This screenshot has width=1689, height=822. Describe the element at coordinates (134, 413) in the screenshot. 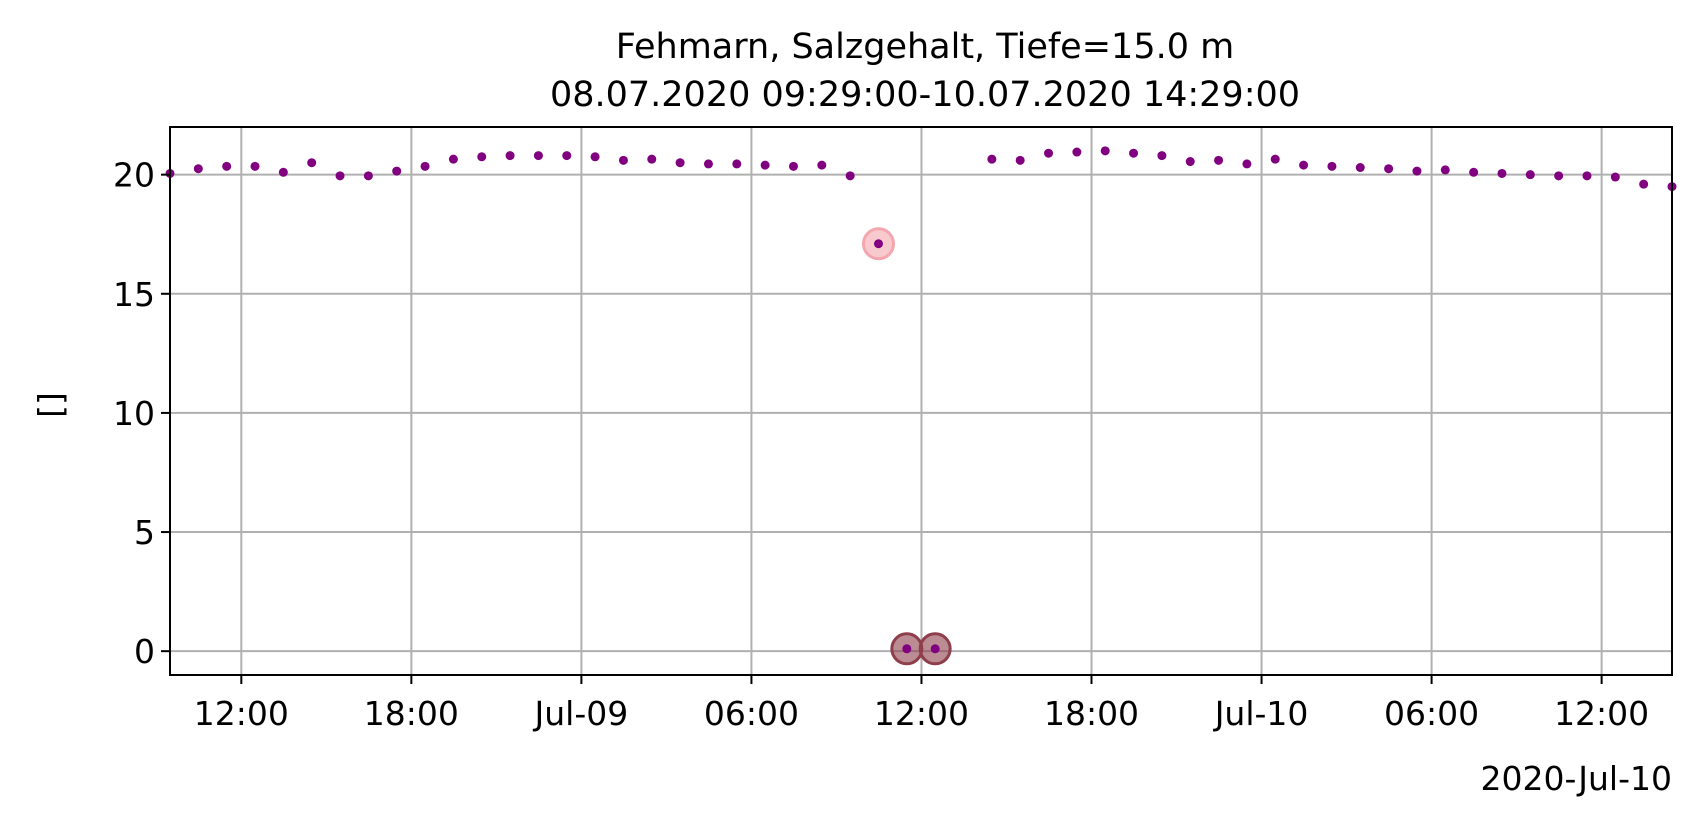

I see `y-tick-label: 10` at that location.